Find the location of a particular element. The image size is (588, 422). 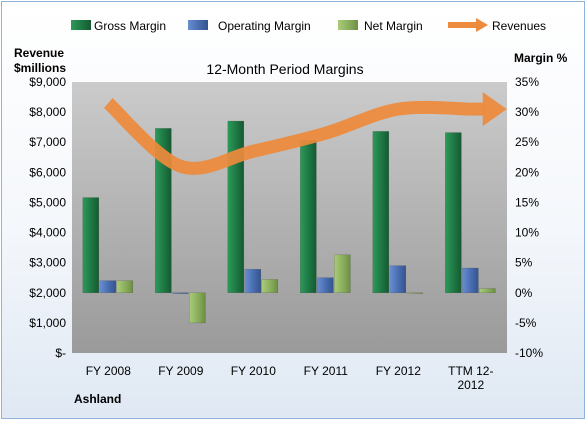

x-tick-label: FY 2011 is located at coordinates (326, 371).